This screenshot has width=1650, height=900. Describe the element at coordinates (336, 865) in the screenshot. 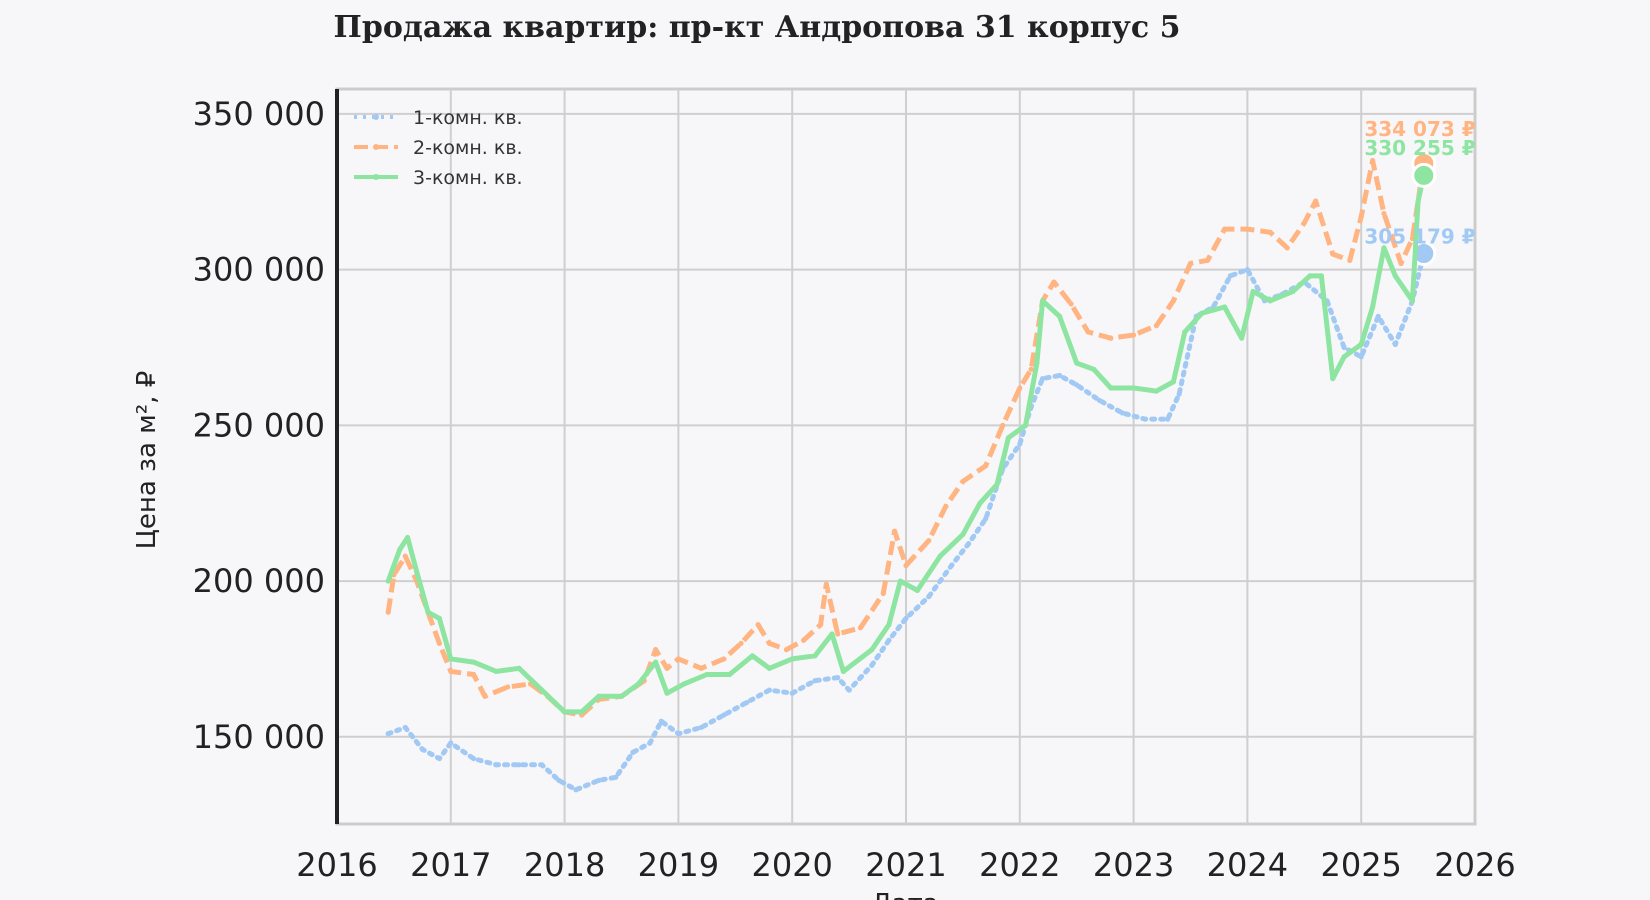

I see `x-tick-label: 2016` at that location.